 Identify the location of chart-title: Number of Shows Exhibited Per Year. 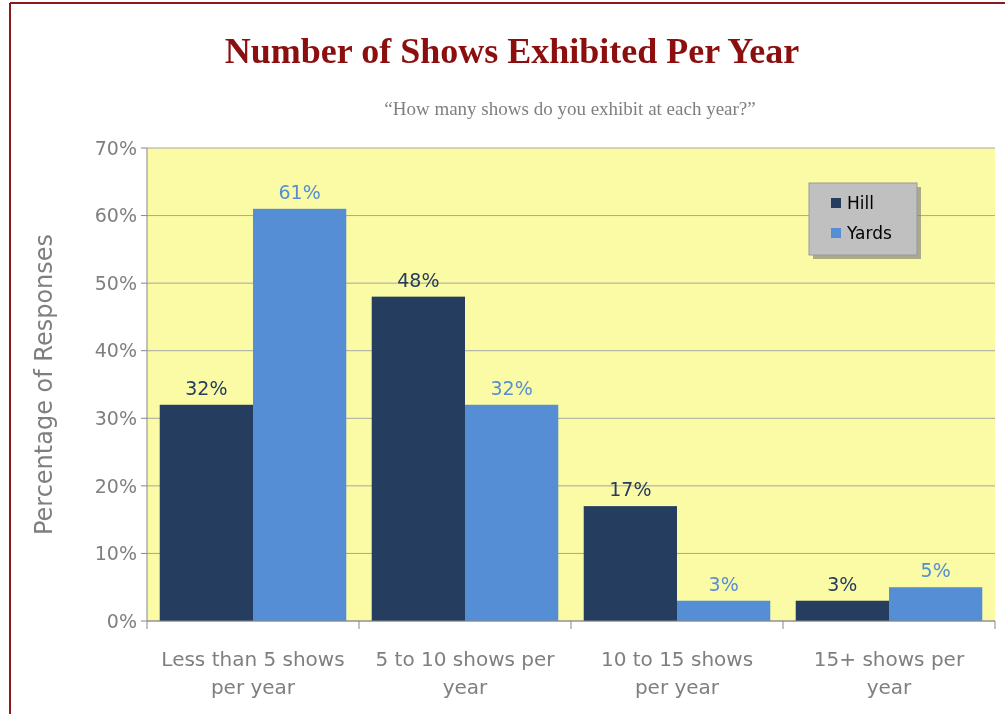
(512, 51).